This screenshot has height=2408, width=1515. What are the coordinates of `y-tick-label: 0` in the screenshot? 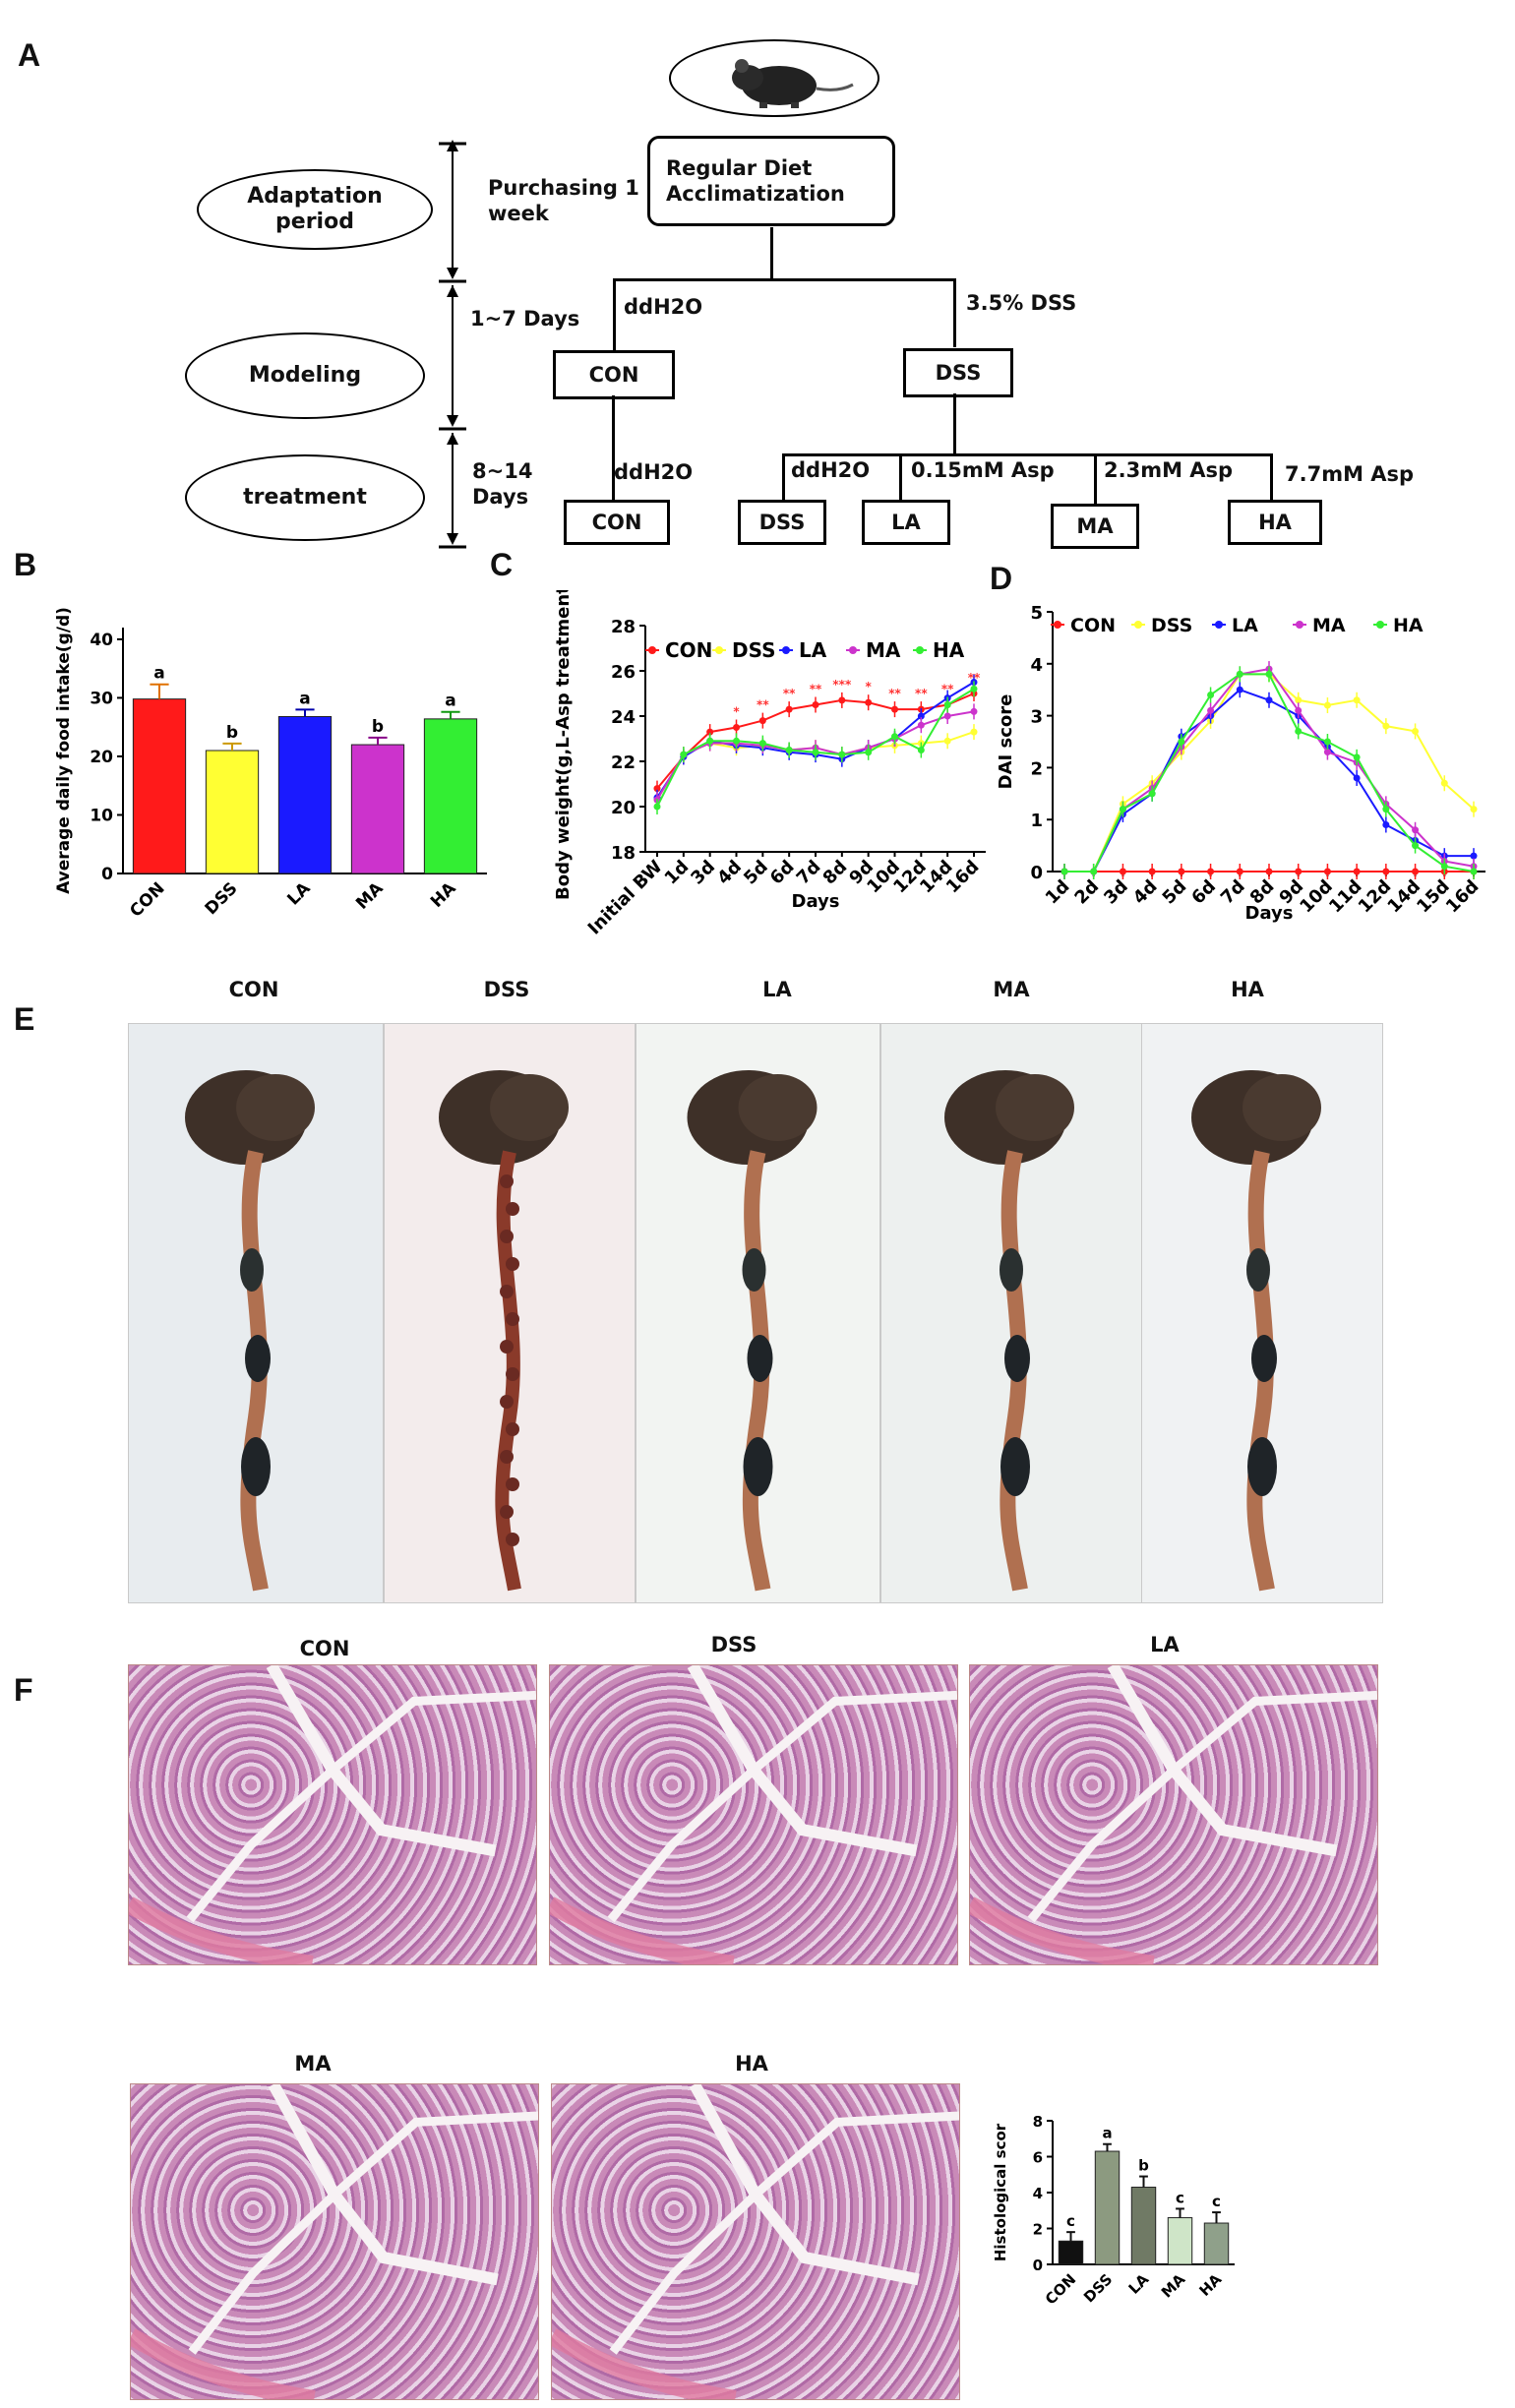 It's located at (1038, 2265).